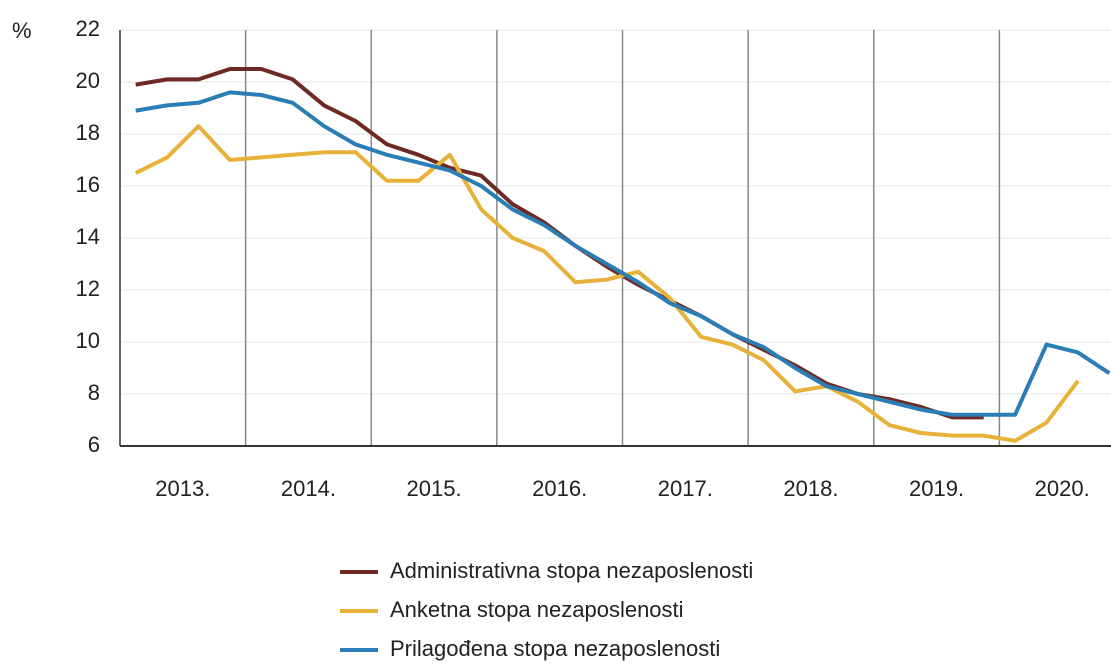 The image size is (1111, 668). What do you see at coordinates (88, 28) in the screenshot?
I see `y-tick-label: 22` at bounding box center [88, 28].